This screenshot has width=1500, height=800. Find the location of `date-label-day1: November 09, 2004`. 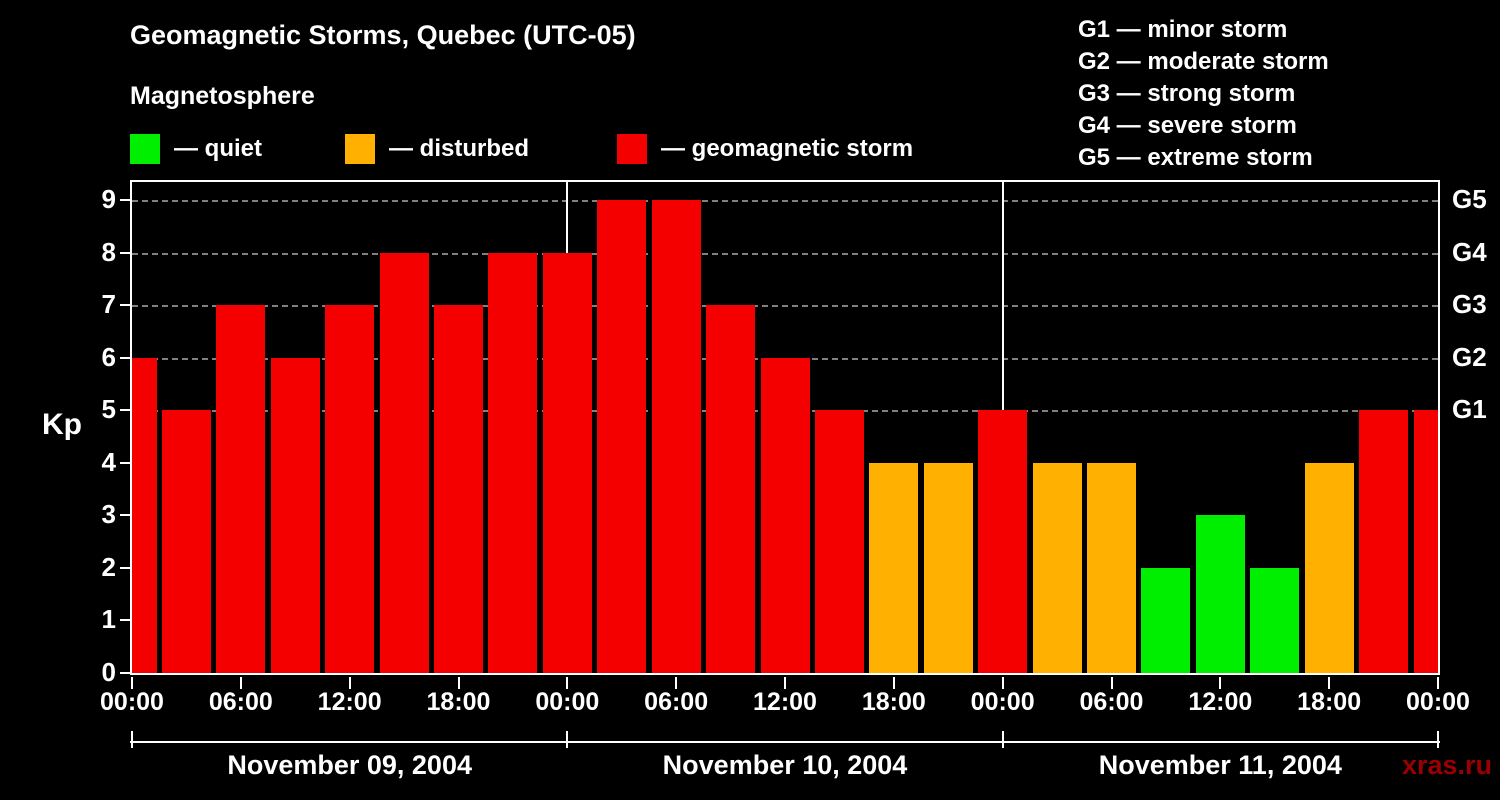

date-label-day1: November 09, 2004 is located at coordinates (349, 765).